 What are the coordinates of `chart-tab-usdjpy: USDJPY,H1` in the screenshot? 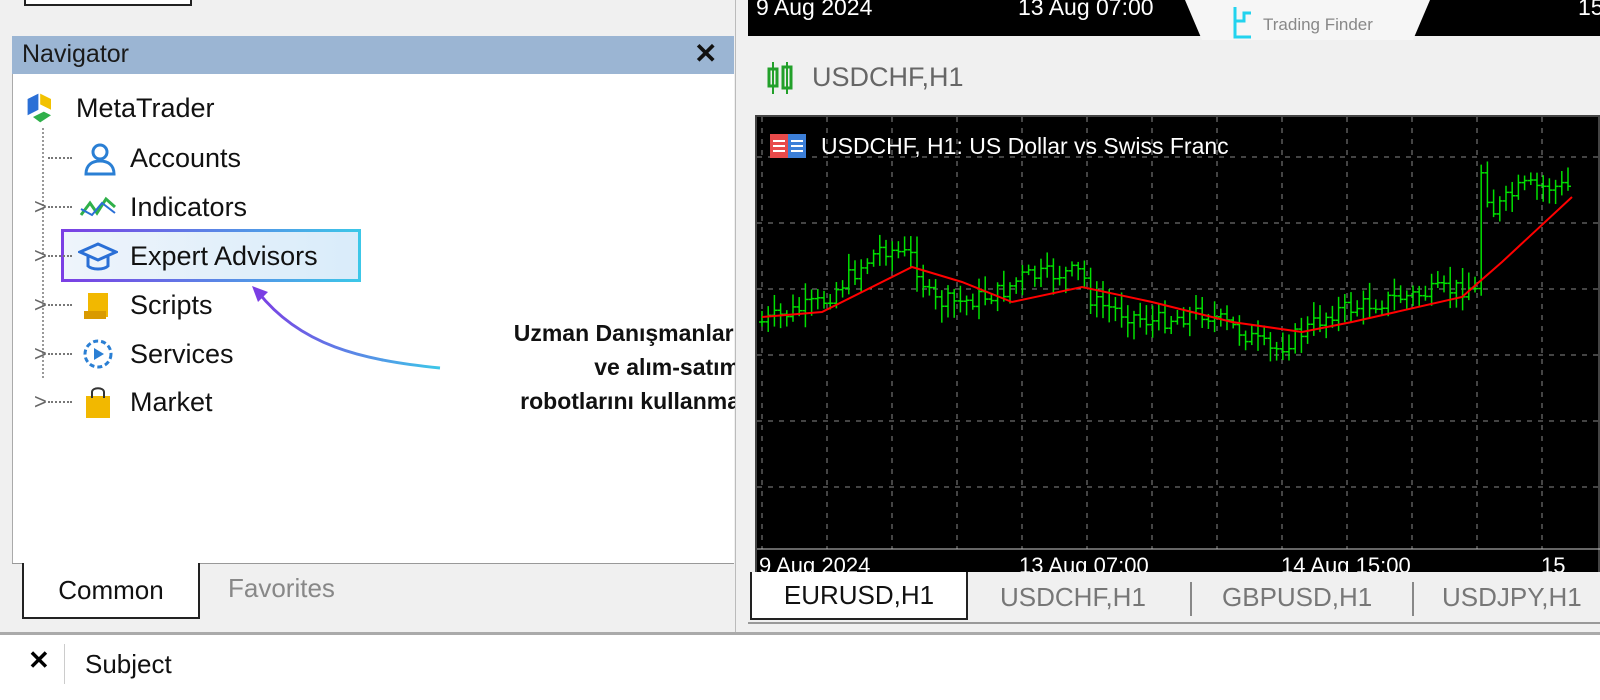 It's located at (1512, 597).